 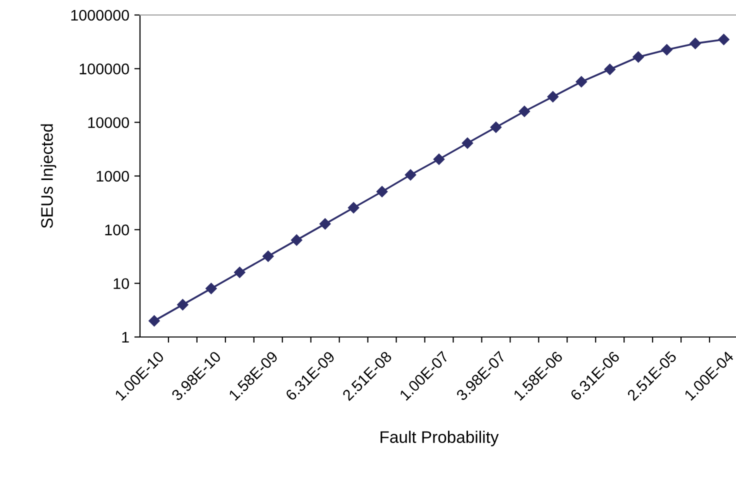 What do you see at coordinates (108, 122) in the screenshot?
I see `y-tick-label: 10000` at bounding box center [108, 122].